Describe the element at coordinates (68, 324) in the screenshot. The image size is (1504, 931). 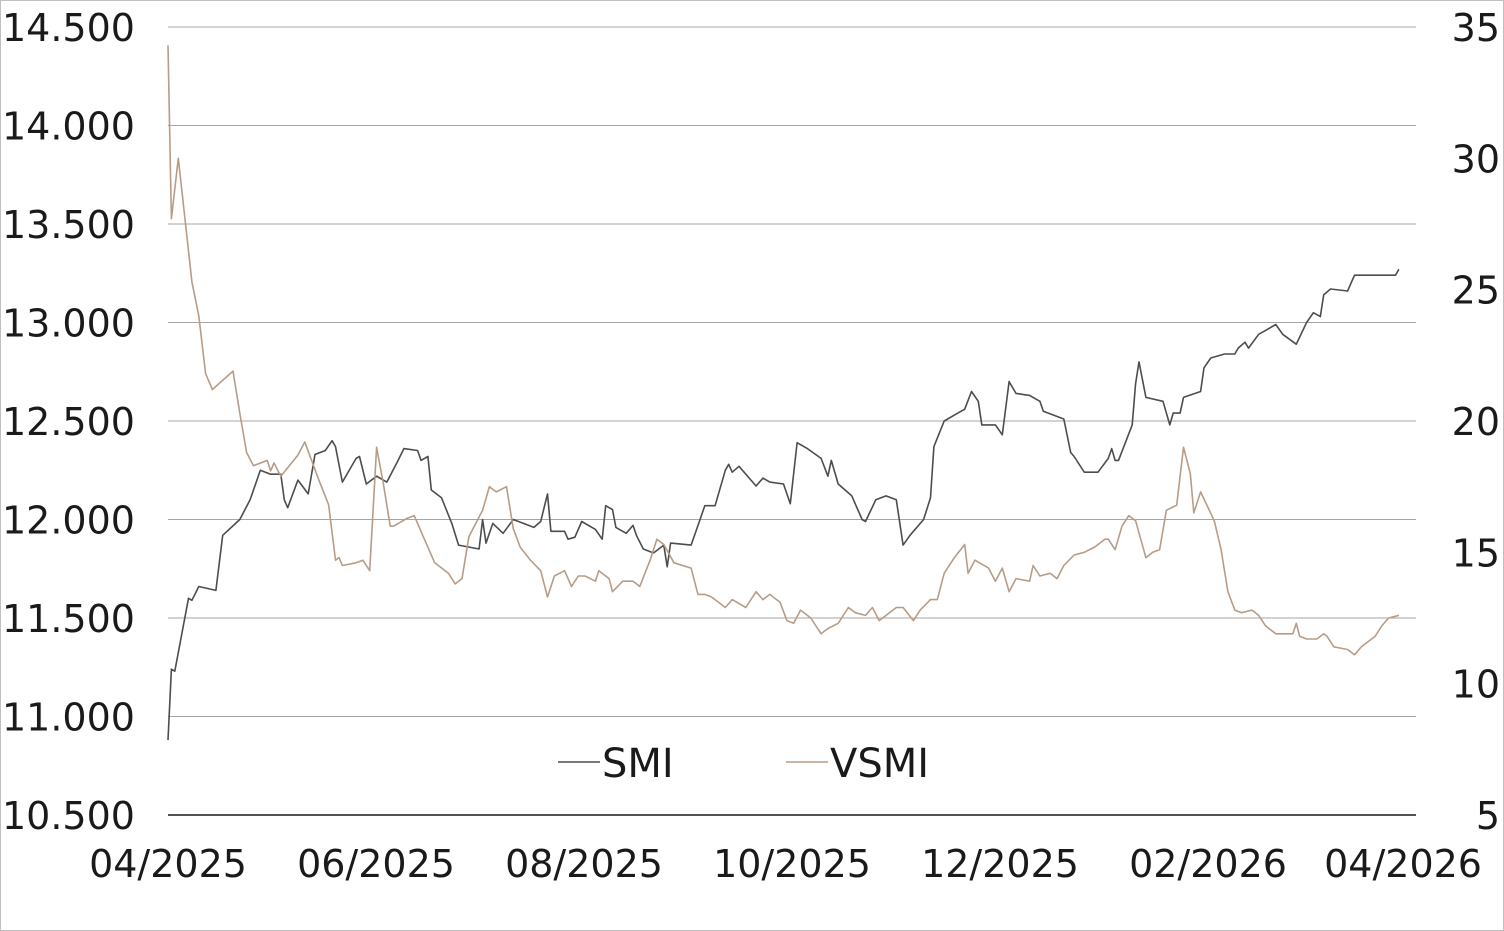
I see `y-left-tick-label: 13.000` at that location.